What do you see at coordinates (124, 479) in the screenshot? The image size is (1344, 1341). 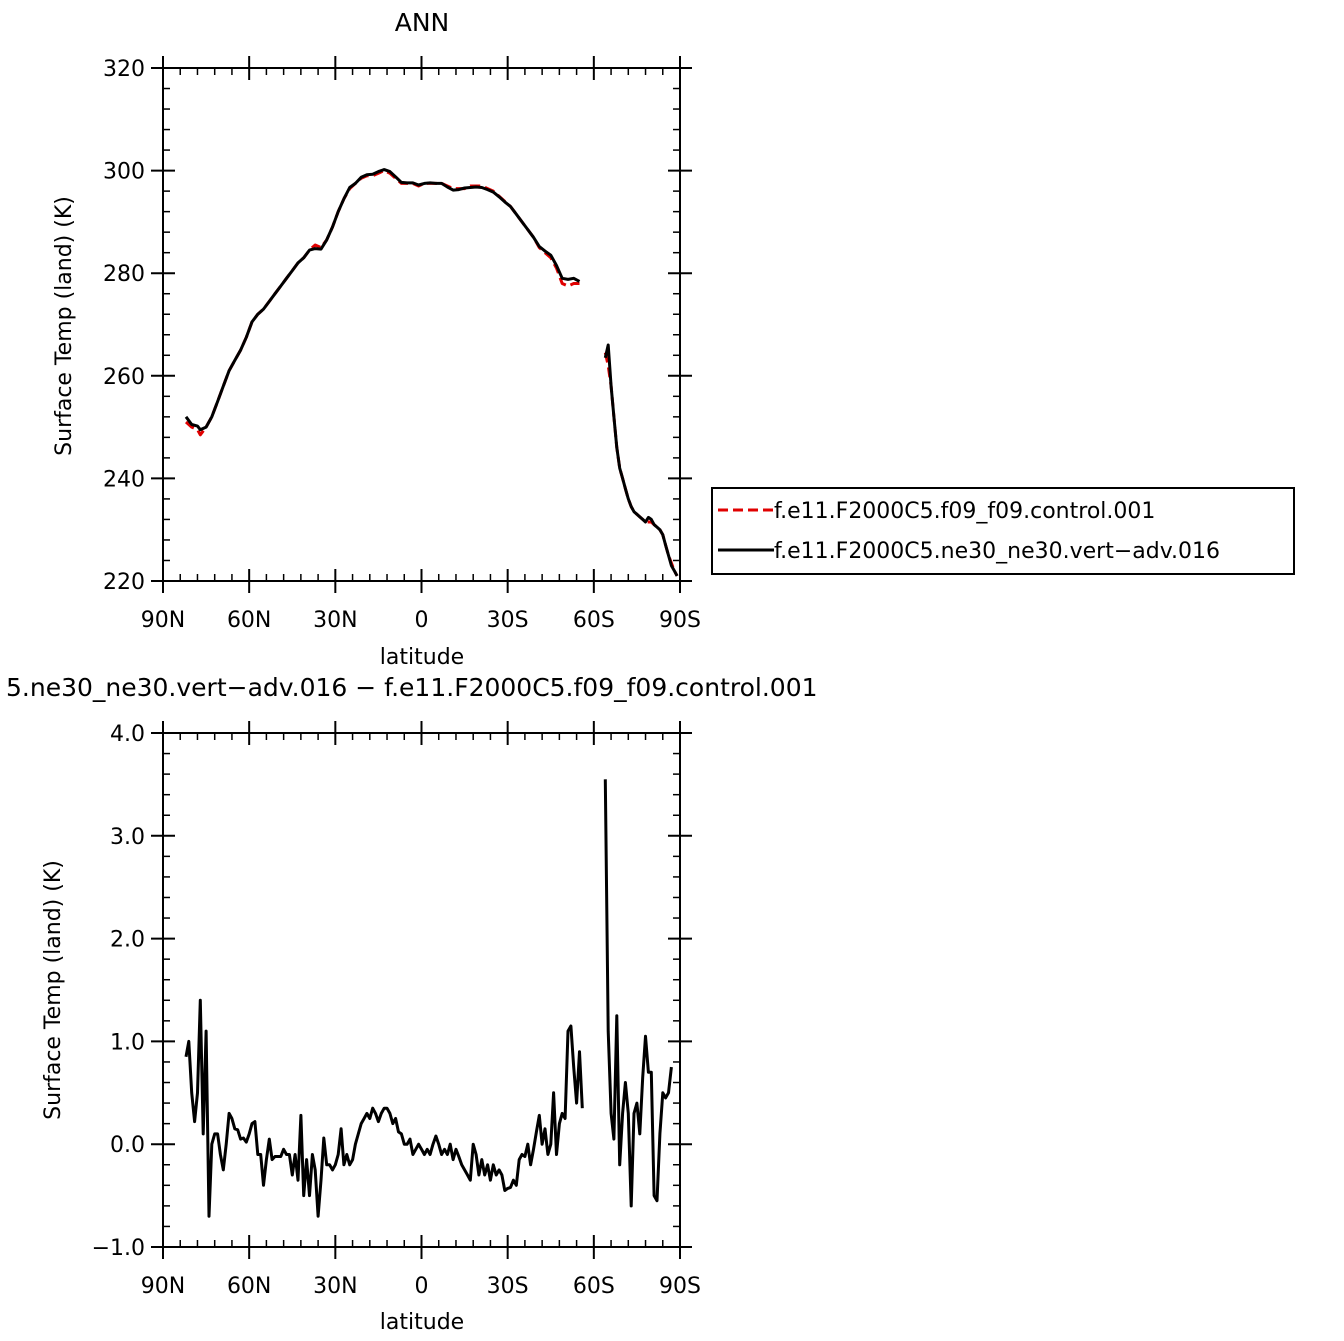 I see `top-y-tick-label: 240` at bounding box center [124, 479].